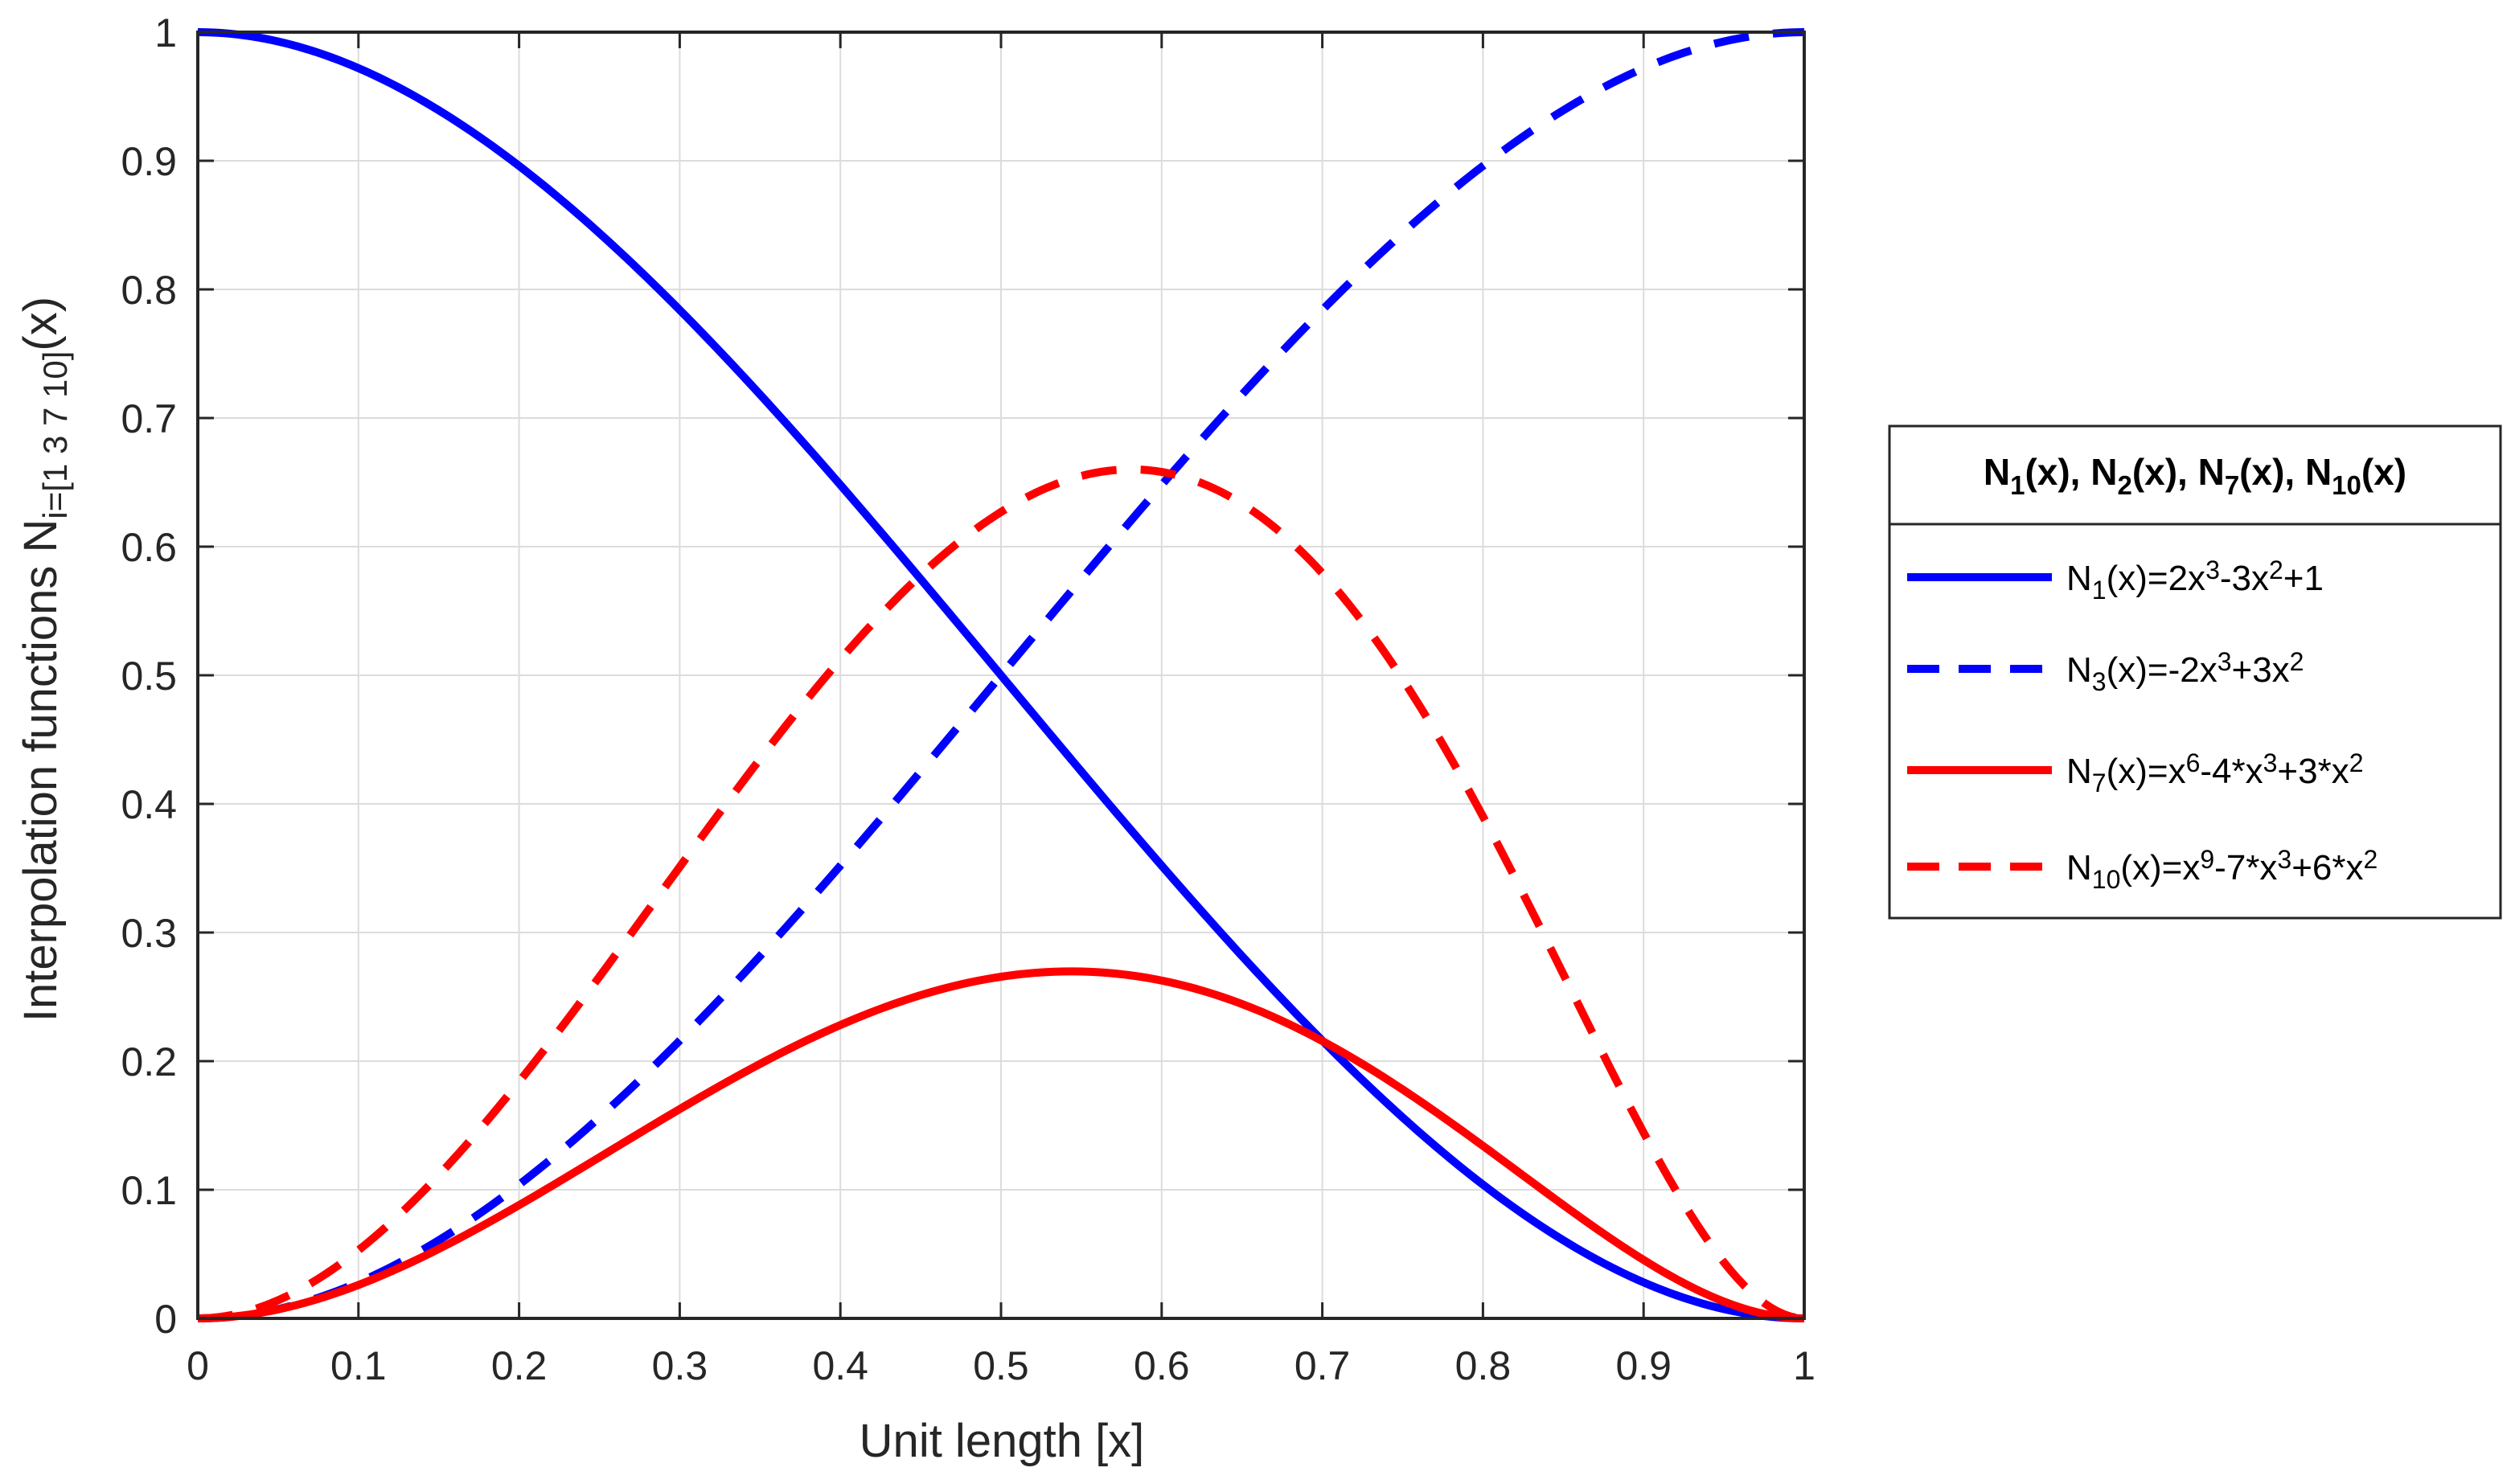 Image resolution: width=2515 pixels, height=1484 pixels. I want to click on y-axis-label-suffix: (x), so click(40, 324).